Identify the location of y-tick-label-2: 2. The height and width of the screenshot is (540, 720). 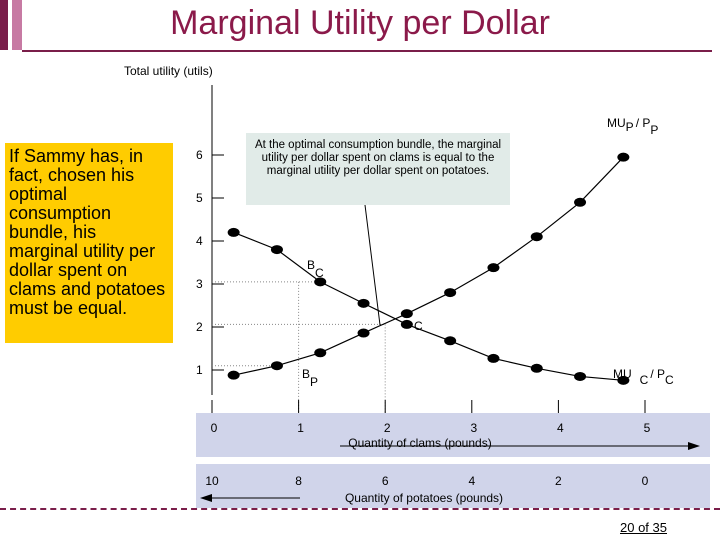
(199, 327).